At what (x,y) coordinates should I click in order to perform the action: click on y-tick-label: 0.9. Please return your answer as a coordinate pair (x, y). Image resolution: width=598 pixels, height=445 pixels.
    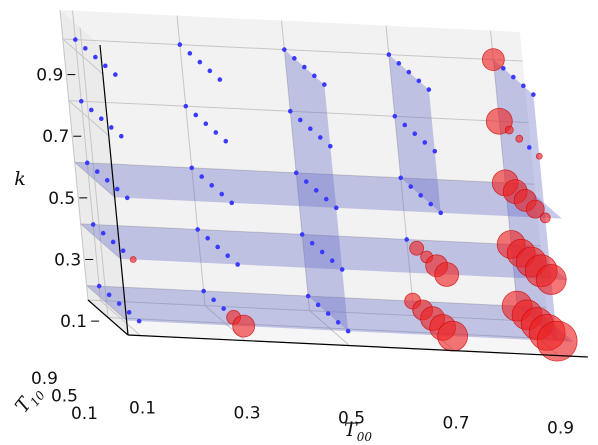
    Looking at the image, I should click on (44, 379).